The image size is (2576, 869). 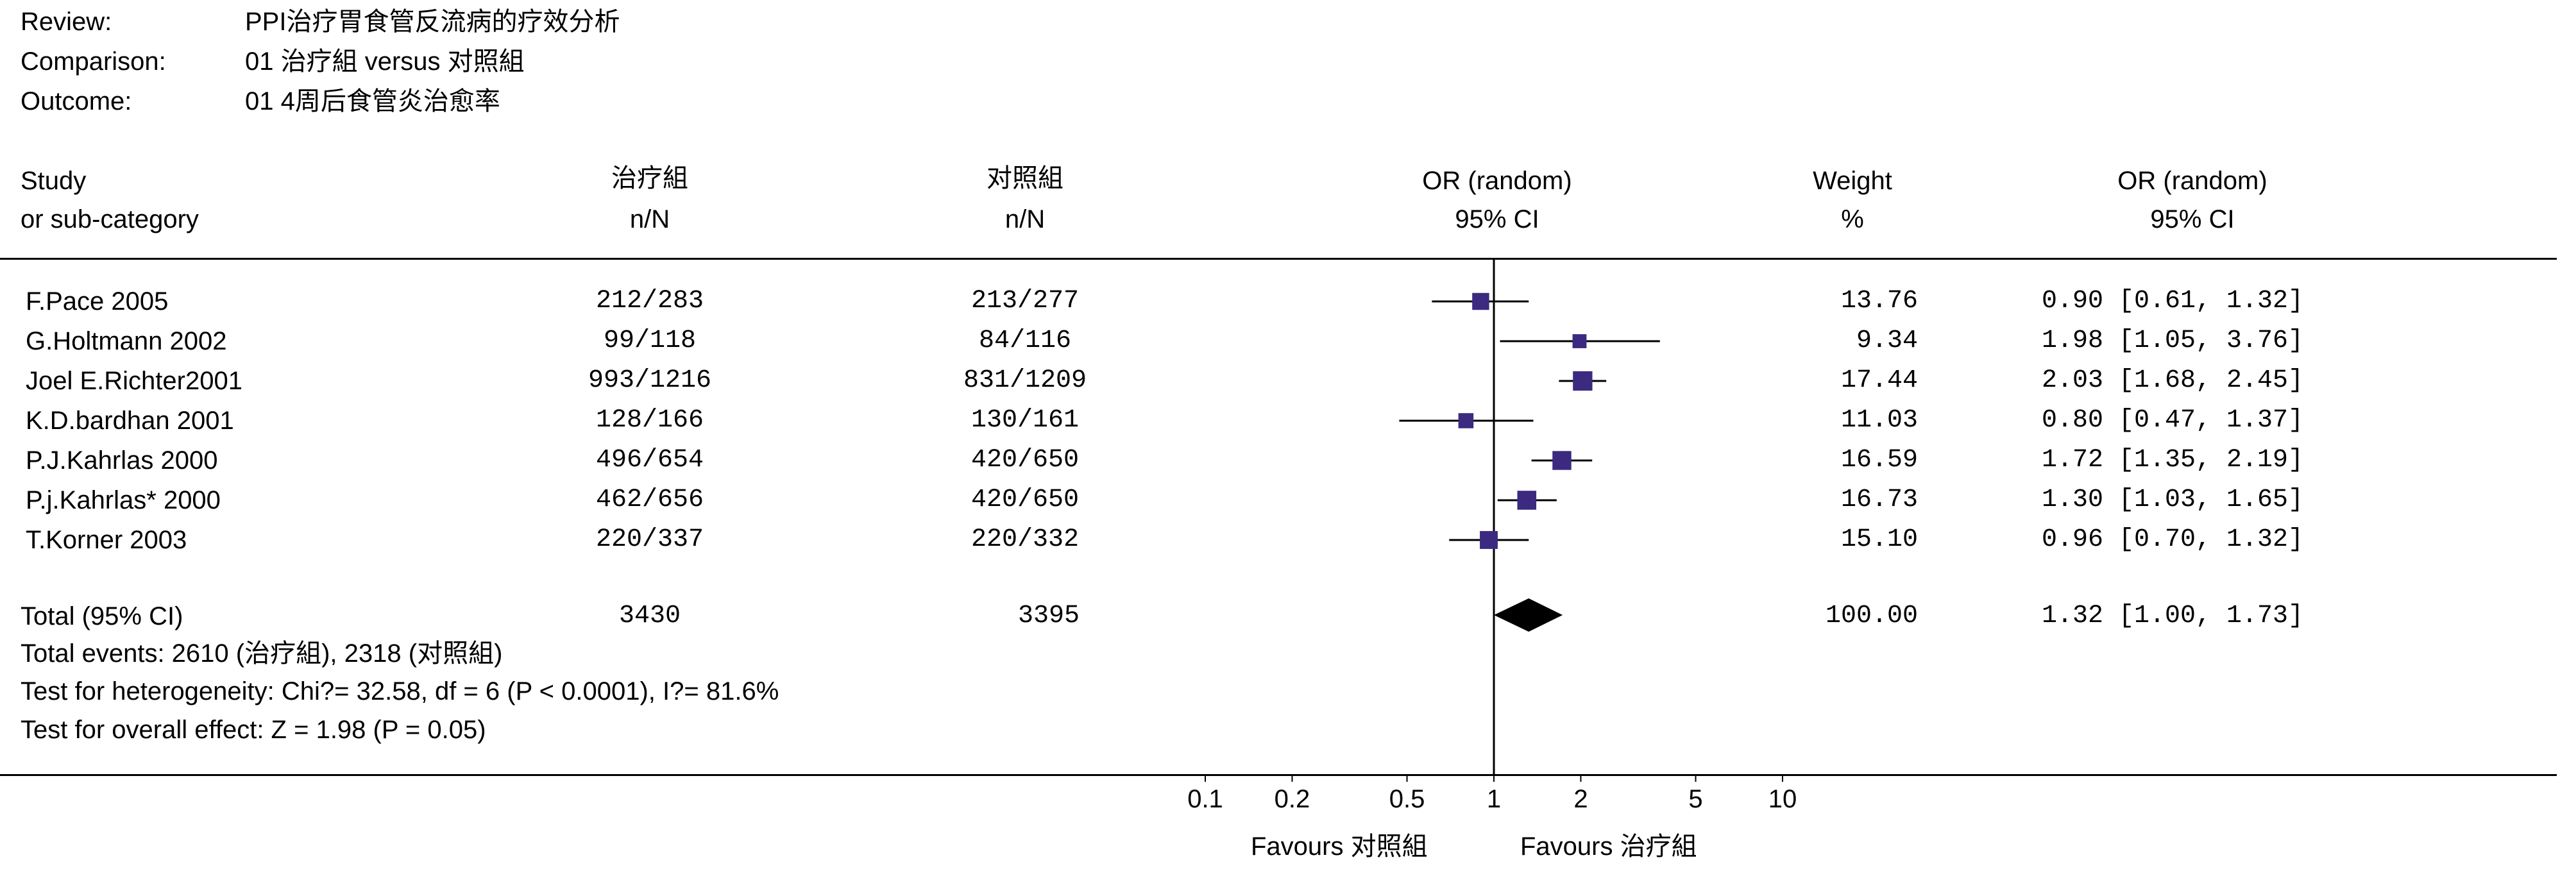 What do you see at coordinates (649, 219) in the screenshot?
I see `col-treatment-nn: n/N` at bounding box center [649, 219].